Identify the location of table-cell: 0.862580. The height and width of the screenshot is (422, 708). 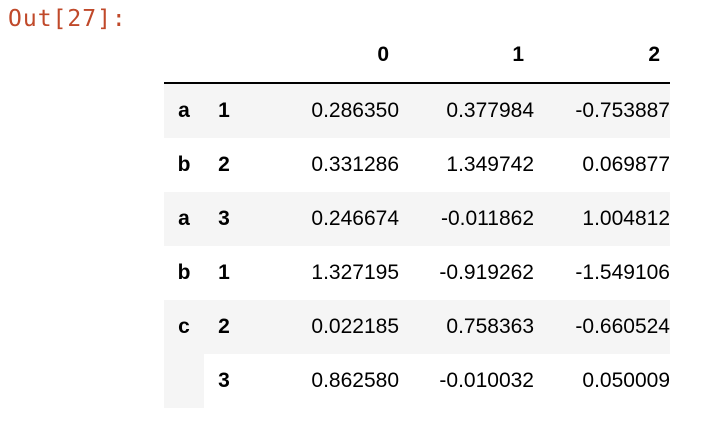
(321, 381).